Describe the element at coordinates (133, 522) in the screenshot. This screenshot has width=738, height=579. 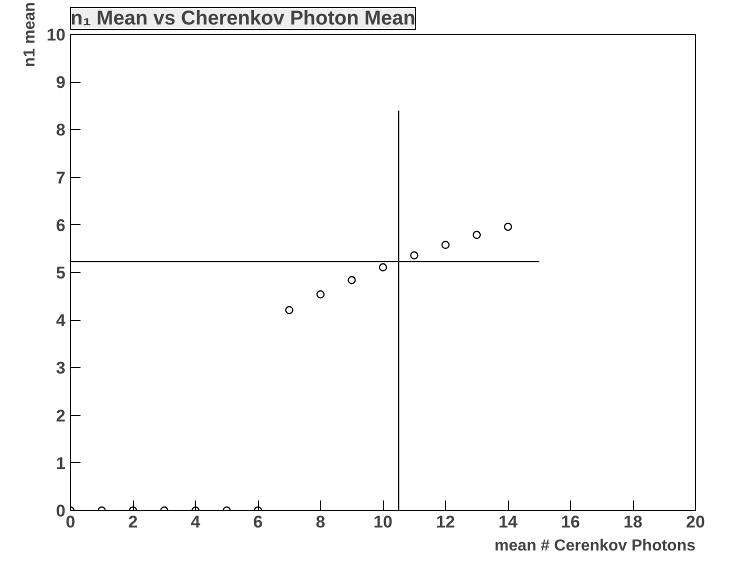
I see `x-tick-label: 2` at that location.